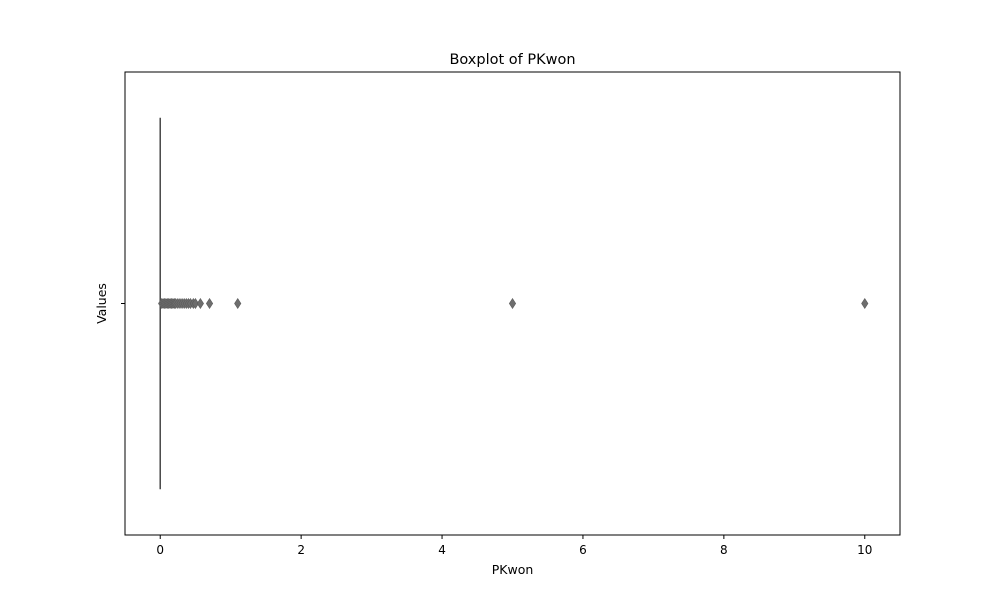 The height and width of the screenshot is (600, 1000). Describe the element at coordinates (160, 550) in the screenshot. I see `x-tick-label: 0` at that location.